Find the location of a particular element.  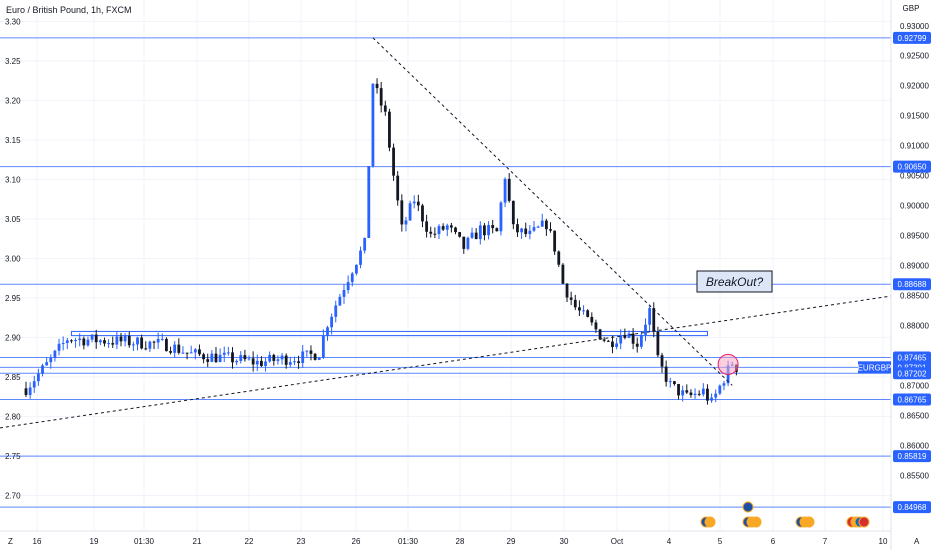

economic-event-markers is located at coordinates (785, 514).